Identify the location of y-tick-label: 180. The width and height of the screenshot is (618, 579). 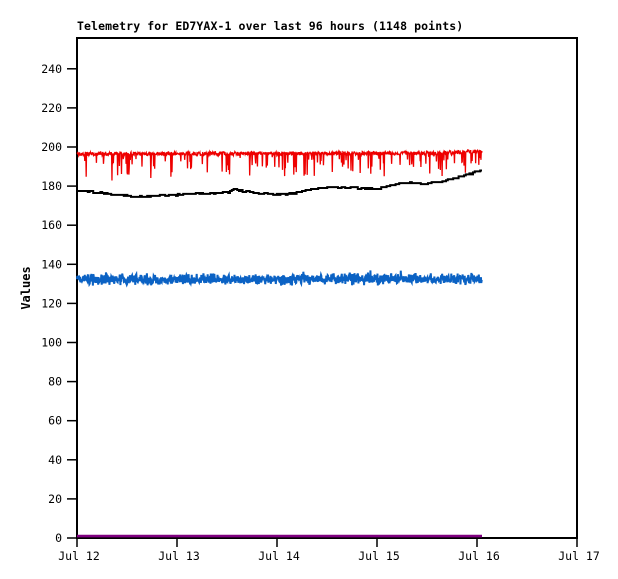
(51, 186).